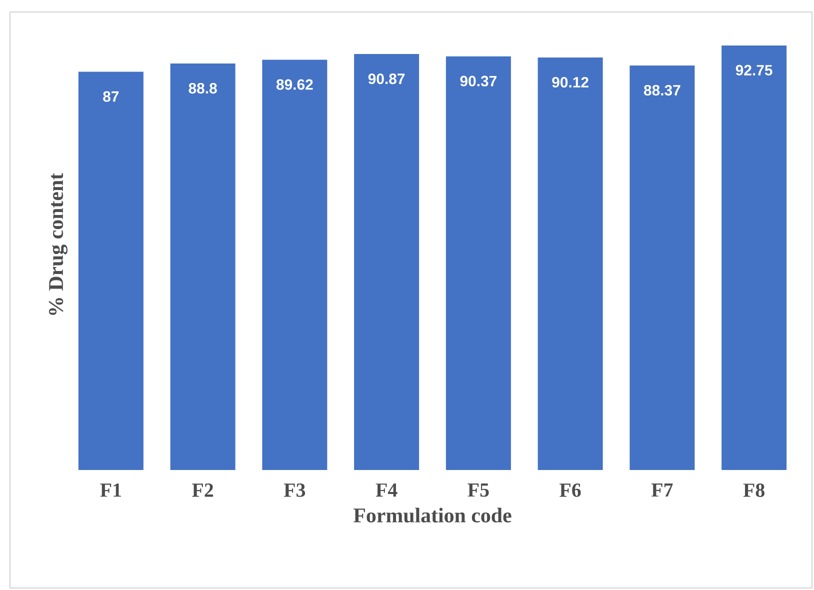  I want to click on data-label: 92.75, so click(754, 70).